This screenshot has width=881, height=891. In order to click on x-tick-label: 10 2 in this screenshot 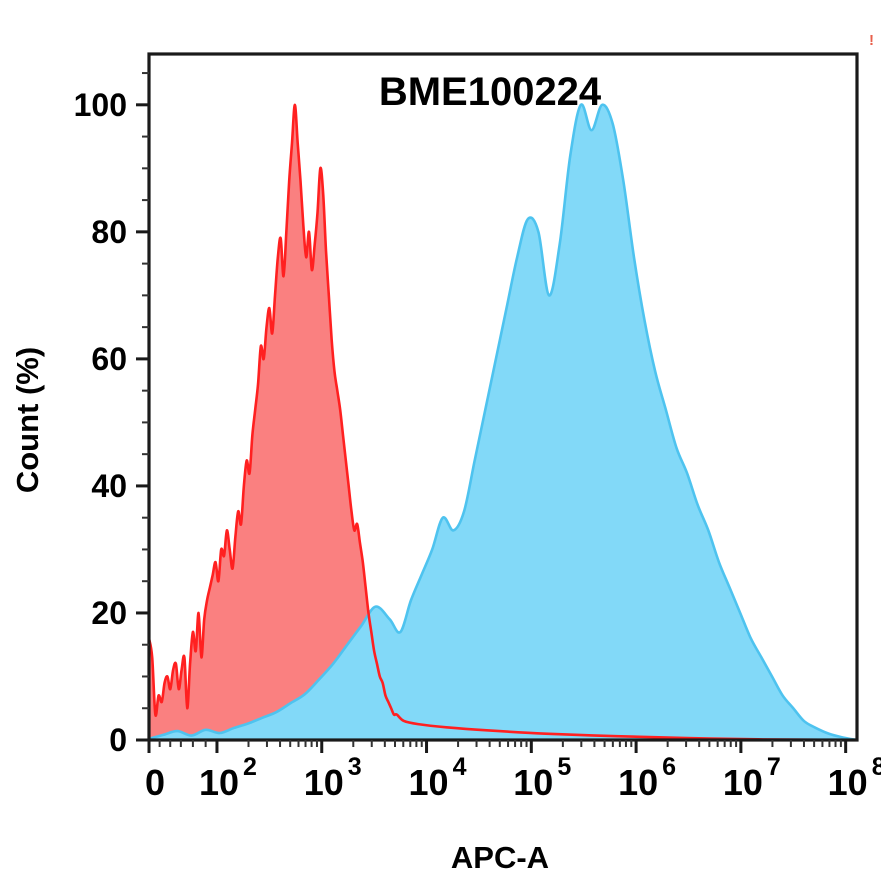, I will do `click(228, 778)`.